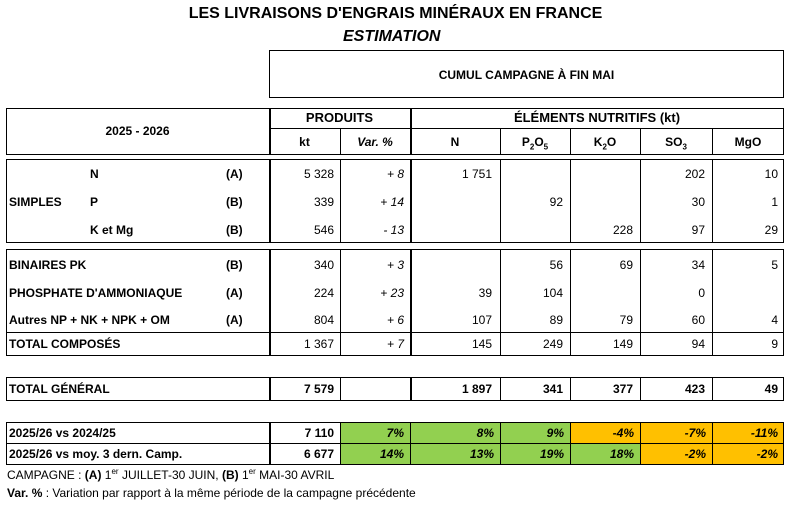  Describe the element at coordinates (771, 389) in the screenshot. I see `cell-mgo: 49` at that location.